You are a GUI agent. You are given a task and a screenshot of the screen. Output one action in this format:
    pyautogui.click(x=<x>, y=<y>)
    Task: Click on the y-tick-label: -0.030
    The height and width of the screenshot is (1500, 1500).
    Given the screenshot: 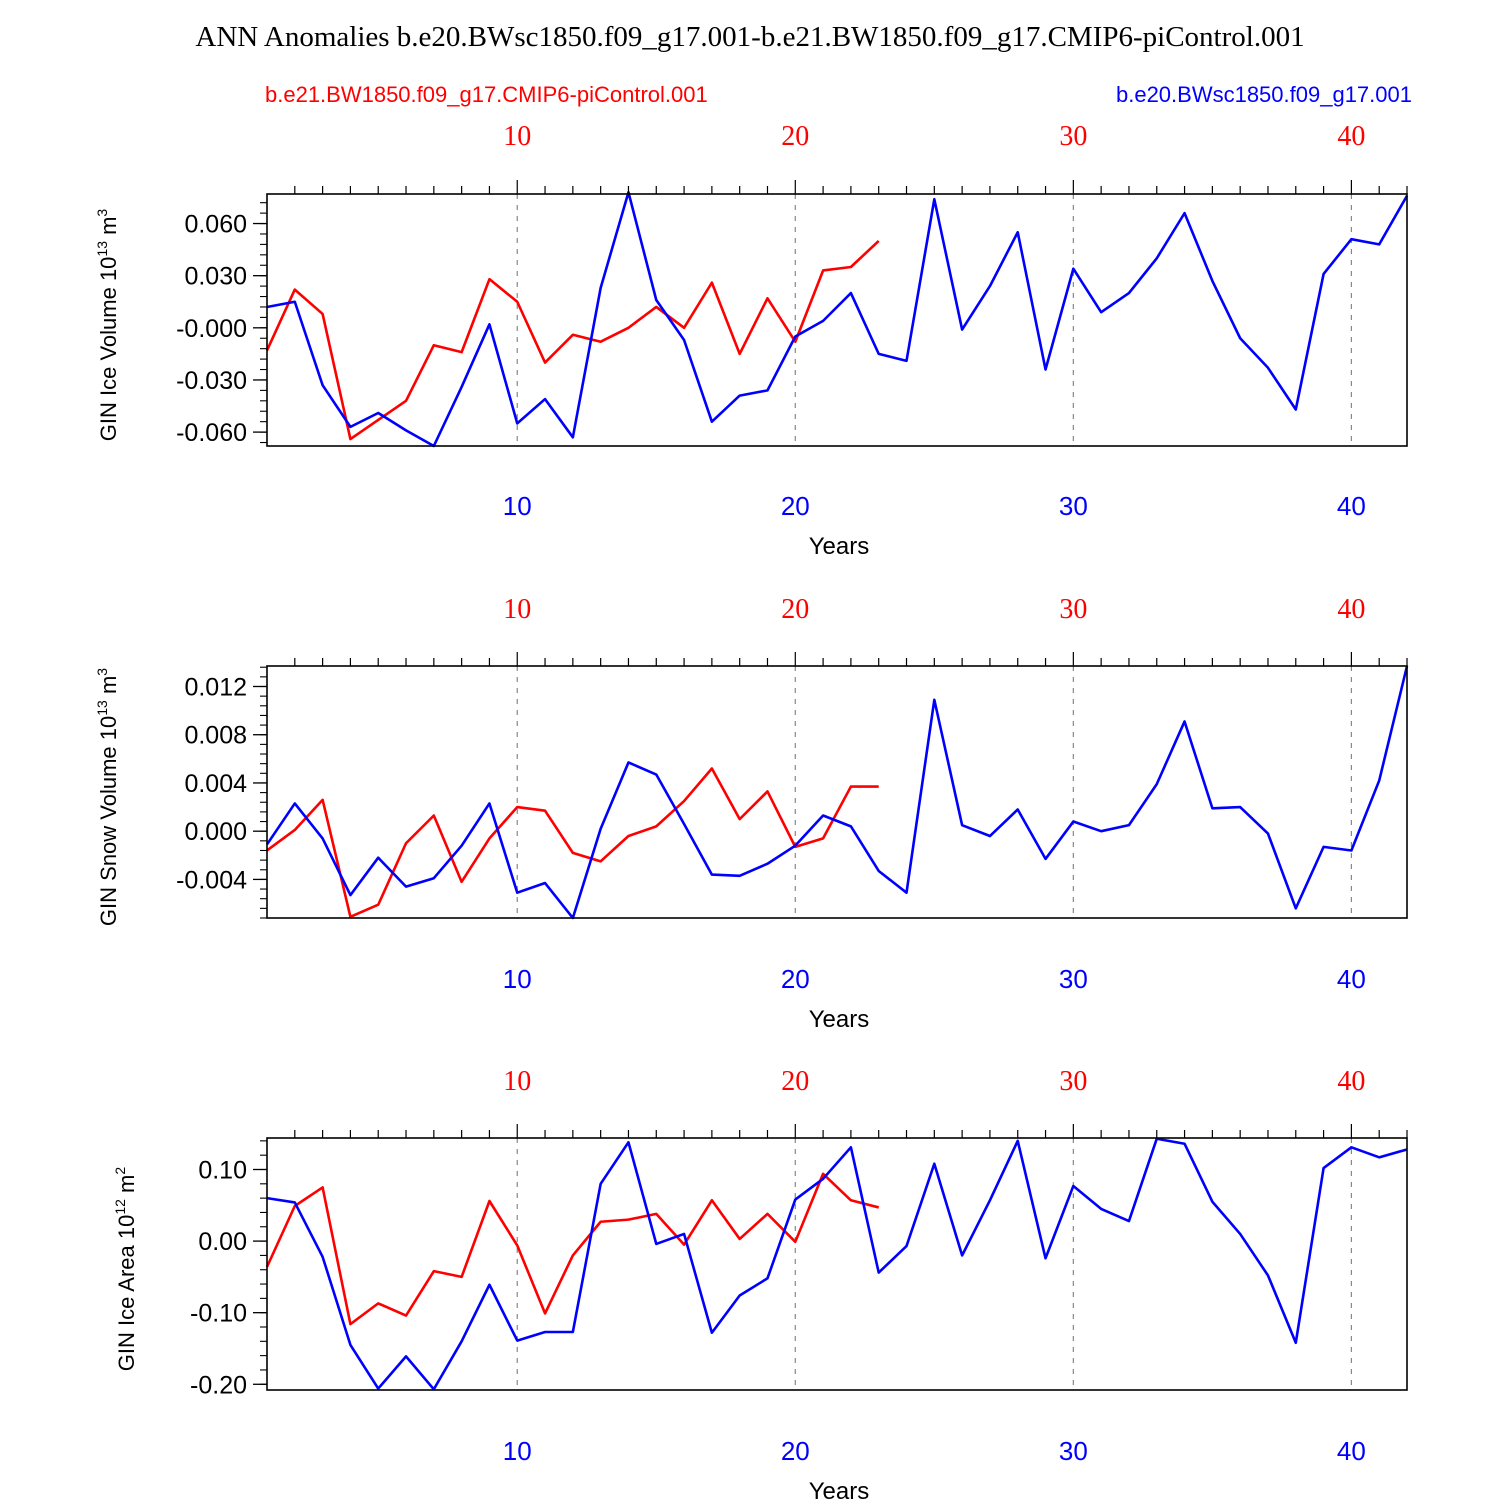 What is the action you would take?
    pyautogui.click(x=211, y=381)
    